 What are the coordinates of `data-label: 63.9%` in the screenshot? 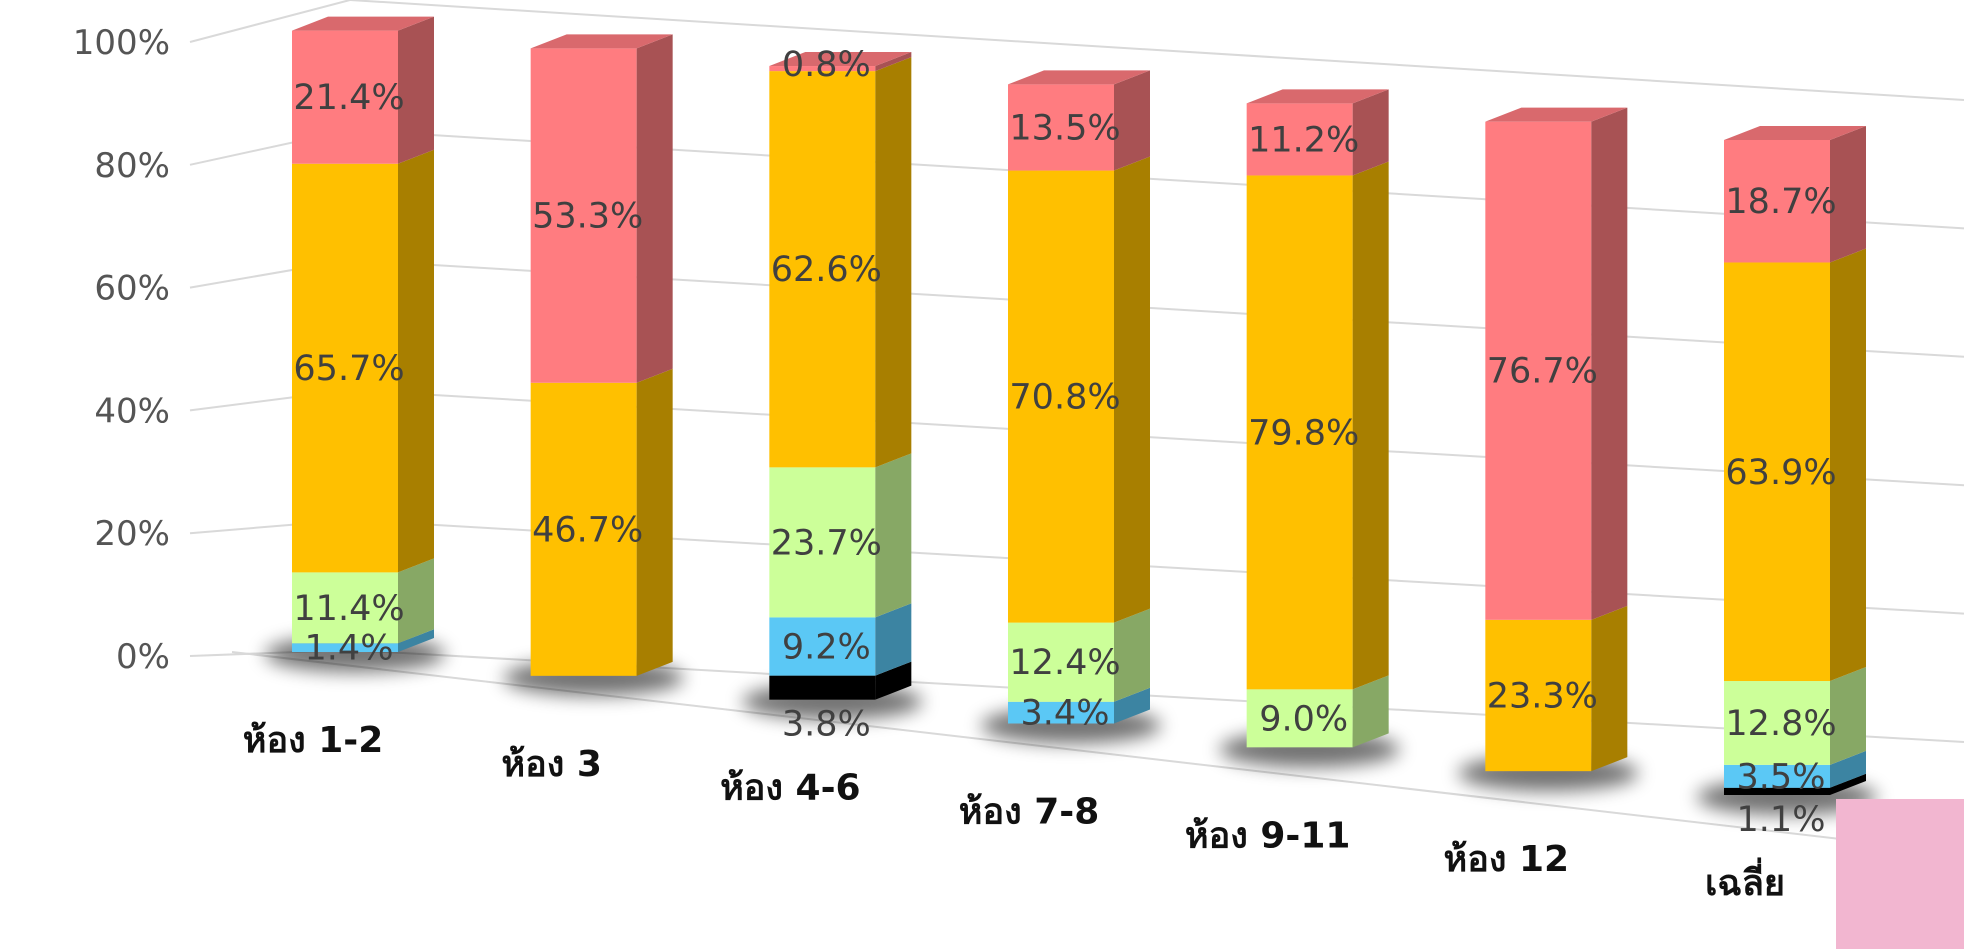 It's located at (1780, 473).